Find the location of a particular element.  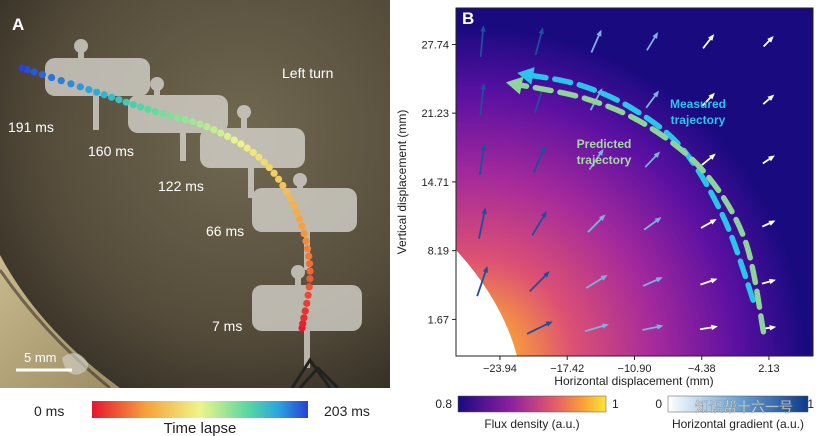

x-tick-label: −17.42 is located at coordinates (567, 369).